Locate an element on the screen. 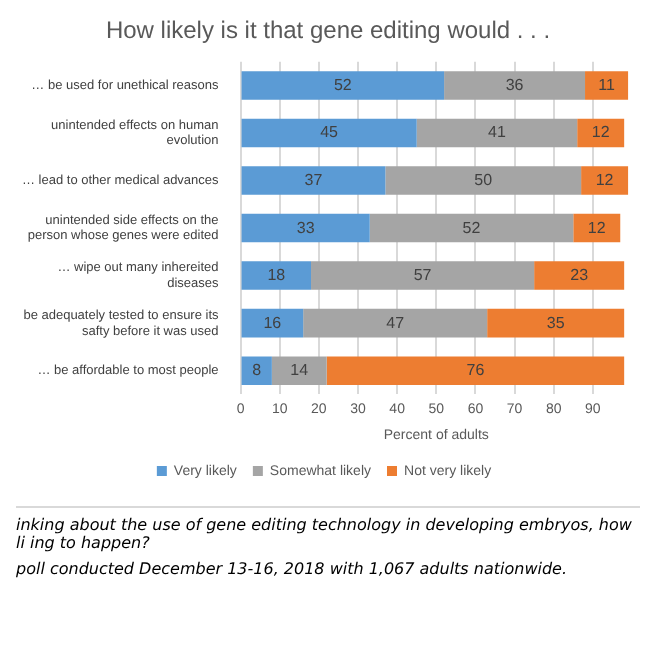  data-label: 16 is located at coordinates (273, 322).